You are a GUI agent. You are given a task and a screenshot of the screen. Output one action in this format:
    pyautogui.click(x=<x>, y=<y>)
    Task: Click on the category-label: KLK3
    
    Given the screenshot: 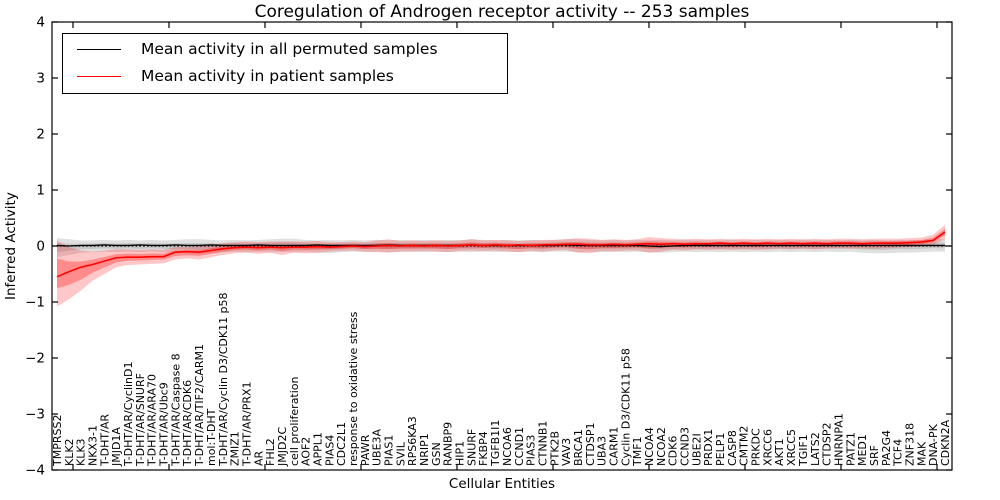 What is the action you would take?
    pyautogui.click(x=81, y=452)
    